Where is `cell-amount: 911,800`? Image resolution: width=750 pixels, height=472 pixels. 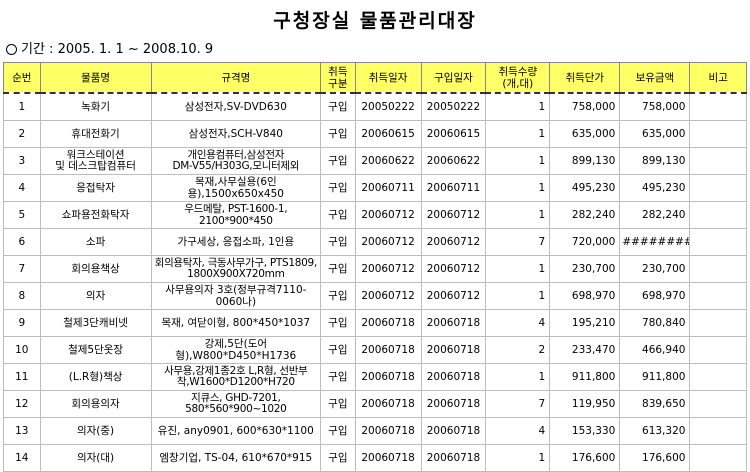
cell-amount: 911,800 is located at coordinates (655, 377).